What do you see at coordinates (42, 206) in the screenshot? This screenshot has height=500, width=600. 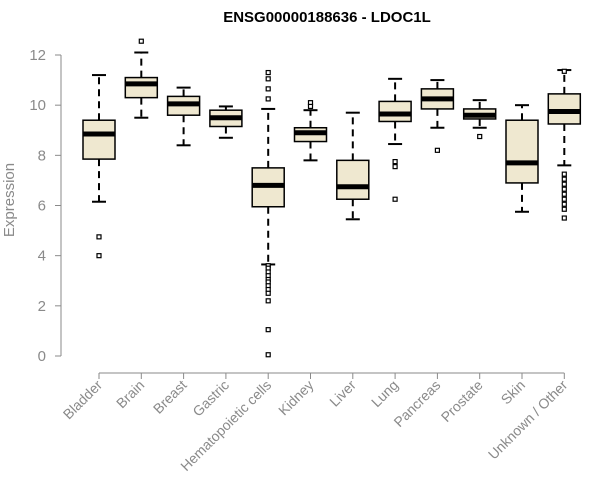 I see `y-tick-label: 6` at bounding box center [42, 206].